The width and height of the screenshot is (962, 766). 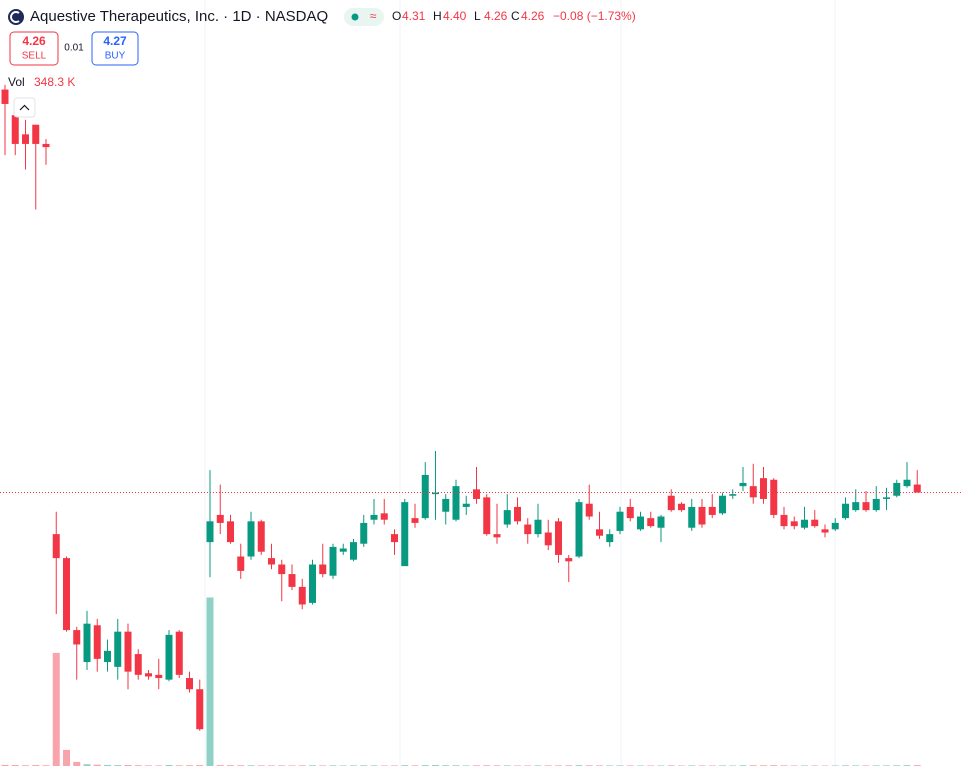 What do you see at coordinates (355, 17) in the screenshot?
I see `status-dot` at bounding box center [355, 17].